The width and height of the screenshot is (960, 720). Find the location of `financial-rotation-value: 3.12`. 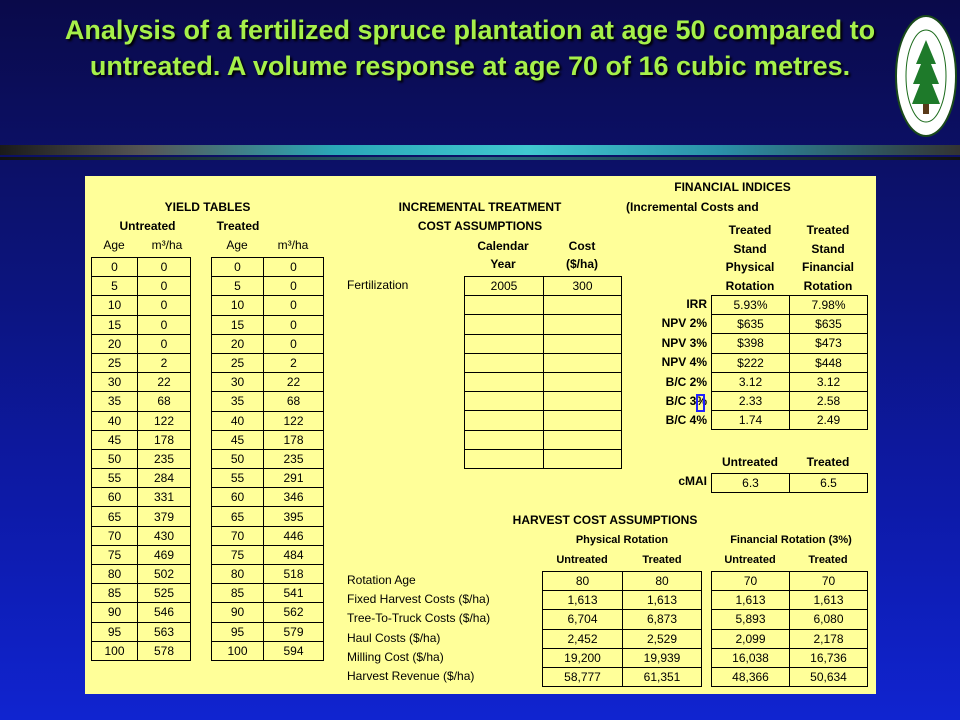

financial-rotation-value: 3.12 is located at coordinates (828, 381).